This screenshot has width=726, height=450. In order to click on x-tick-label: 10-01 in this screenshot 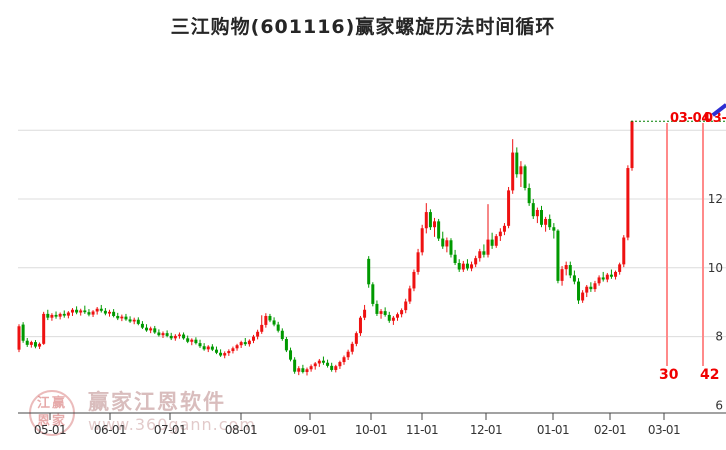, I will do `click(371, 430)`.